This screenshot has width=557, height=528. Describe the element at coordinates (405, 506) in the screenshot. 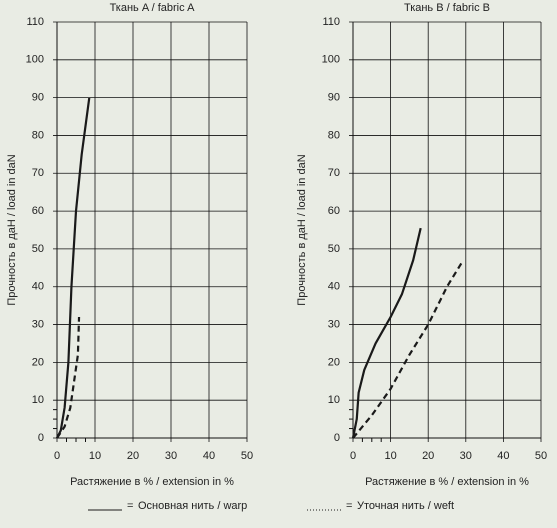

I see `legend-label: Уточная нить / weft` at that location.